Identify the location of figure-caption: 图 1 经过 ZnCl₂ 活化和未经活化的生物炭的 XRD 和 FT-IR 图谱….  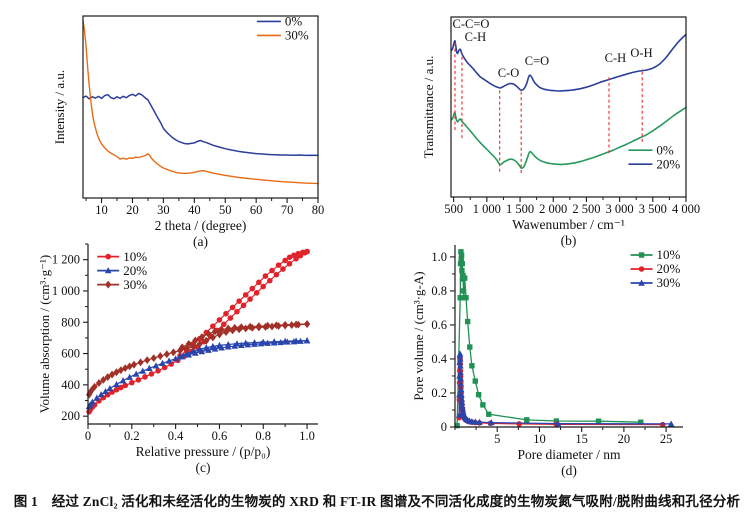
(377, 500).